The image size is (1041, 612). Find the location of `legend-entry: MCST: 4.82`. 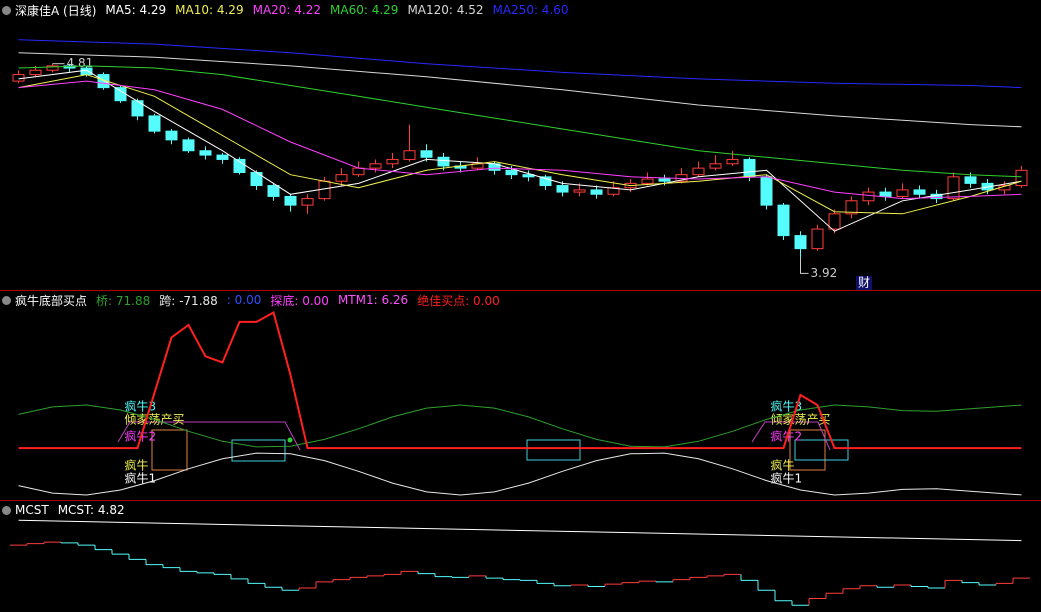

legend-entry: MCST: 4.82 is located at coordinates (91, 510).